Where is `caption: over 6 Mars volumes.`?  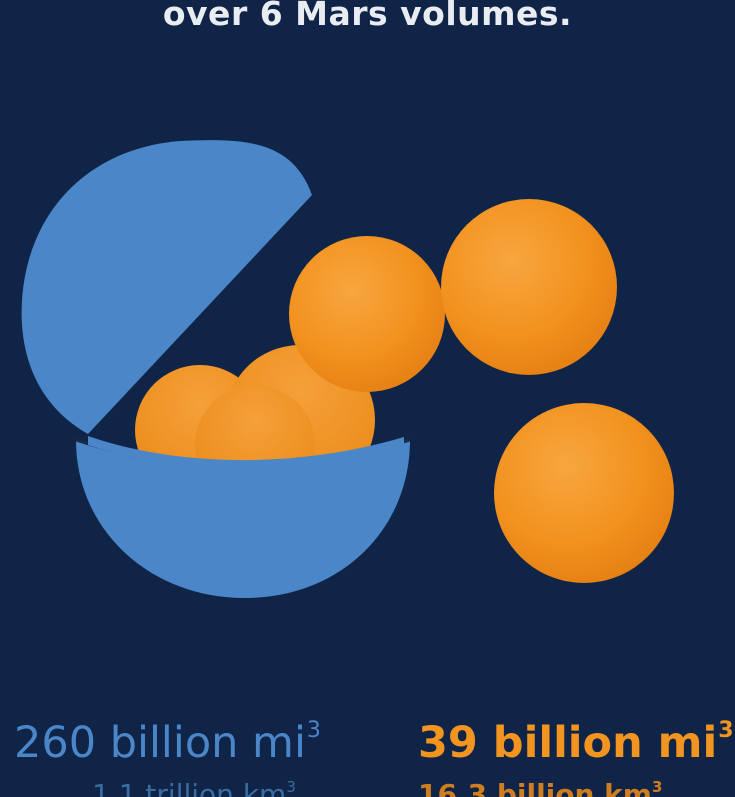 caption: over 6 Mars volumes. is located at coordinates (367, 16).